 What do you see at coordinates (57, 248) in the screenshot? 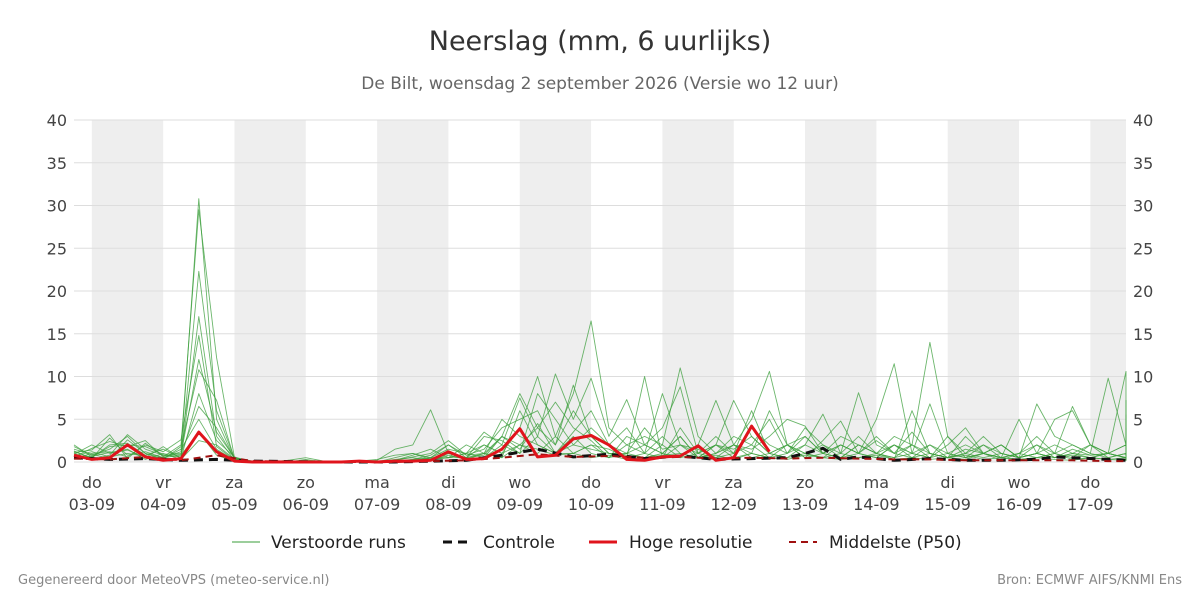
I see `y-tick-label-left: 25` at bounding box center [57, 248].